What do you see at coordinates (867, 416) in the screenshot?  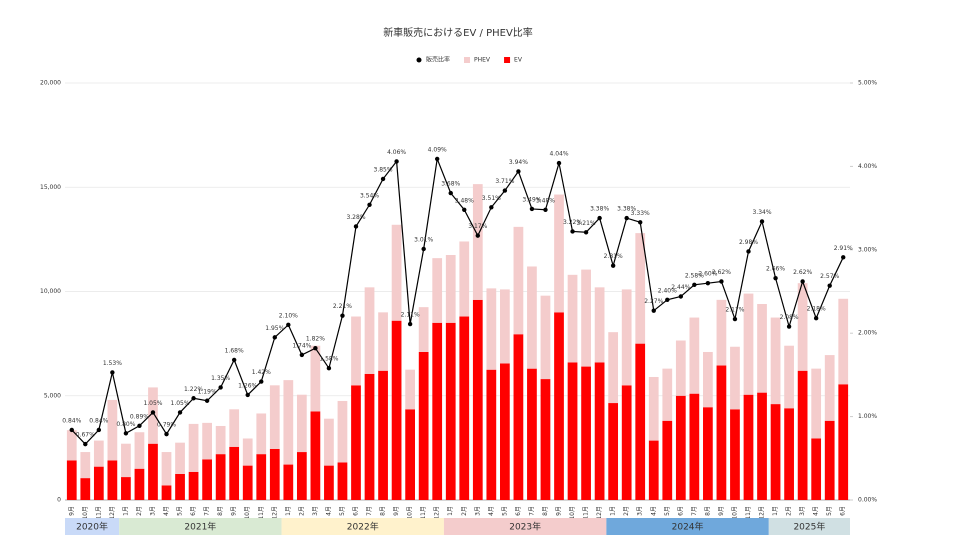 I see `y2-tick-label: 1.00%` at bounding box center [867, 416].